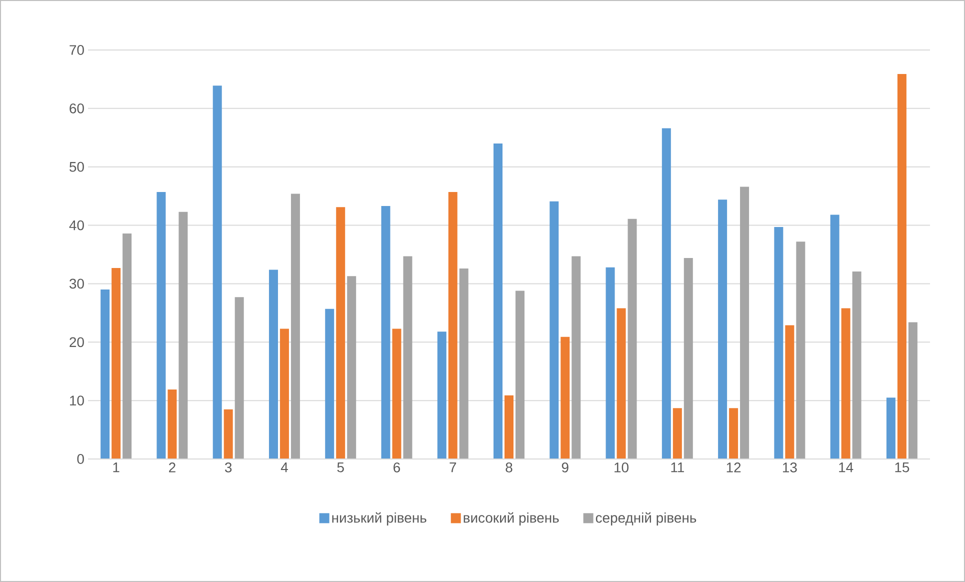  Describe the element at coordinates (77, 50) in the screenshot. I see `y-tick-label: 70` at that location.